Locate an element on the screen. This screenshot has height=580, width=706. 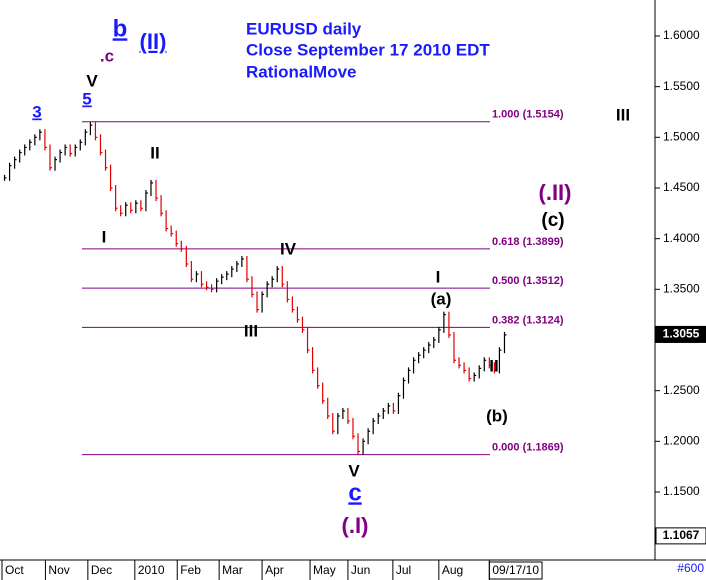
wave-label: (.II) is located at coordinates (555, 192).